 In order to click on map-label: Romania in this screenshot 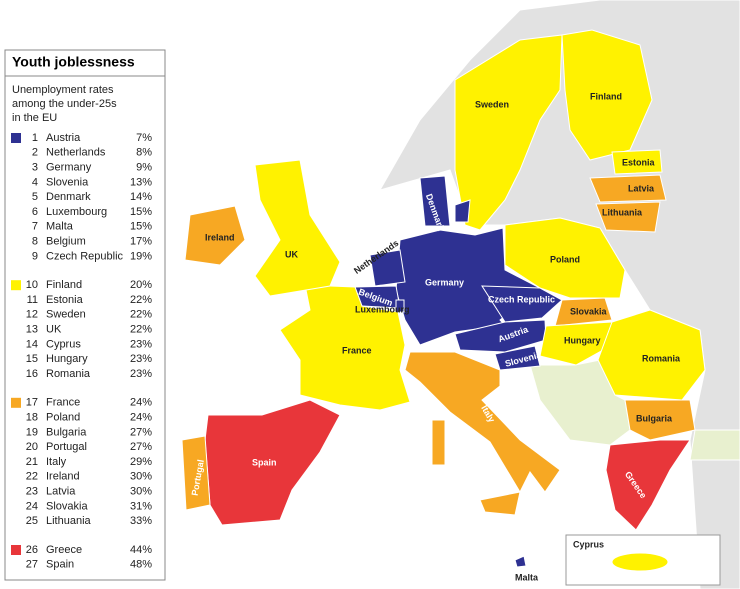, I will do `click(661, 358)`.